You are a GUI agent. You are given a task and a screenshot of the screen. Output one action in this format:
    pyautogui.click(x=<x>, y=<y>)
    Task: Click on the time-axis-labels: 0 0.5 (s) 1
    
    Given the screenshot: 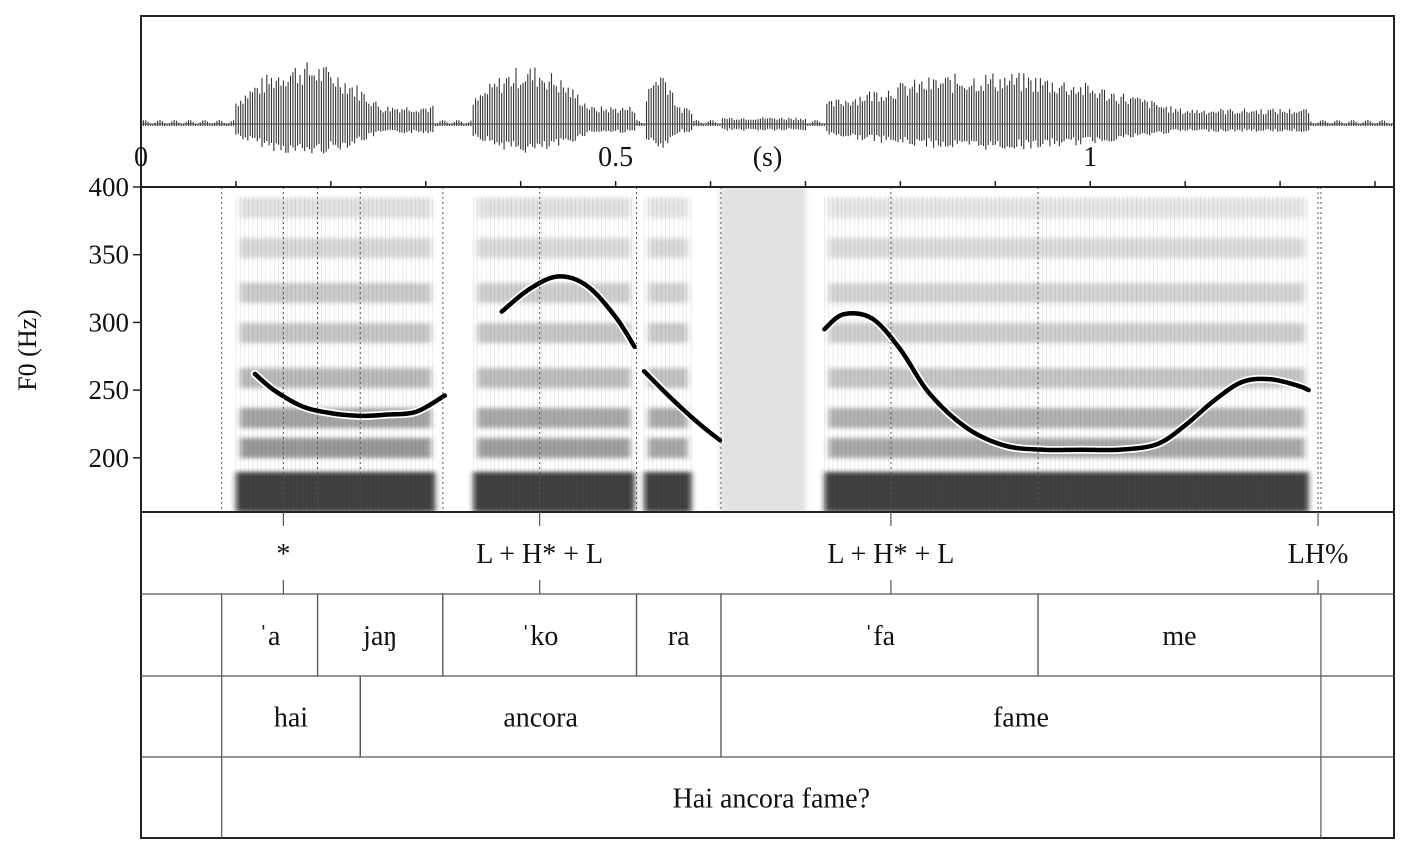 What is the action you would take?
    pyautogui.click(x=615, y=157)
    